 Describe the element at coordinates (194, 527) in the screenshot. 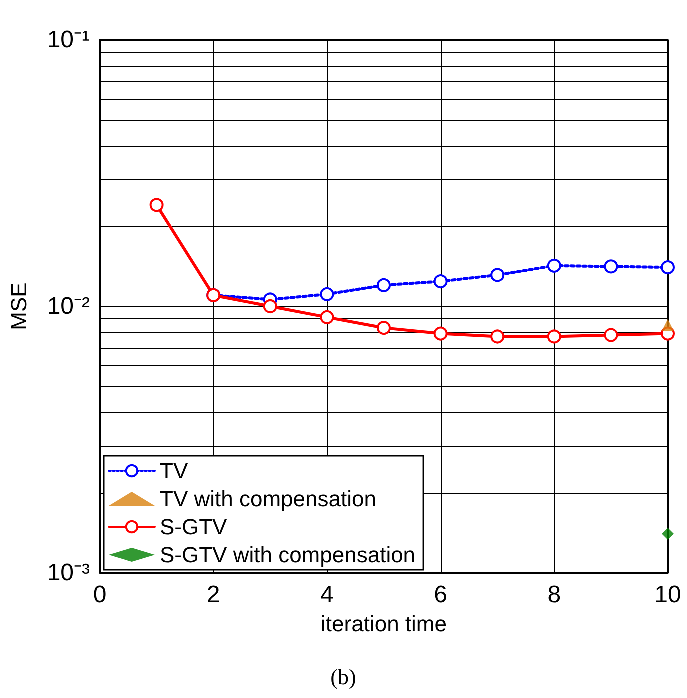

I see `legend-label: S-GTV` at that location.